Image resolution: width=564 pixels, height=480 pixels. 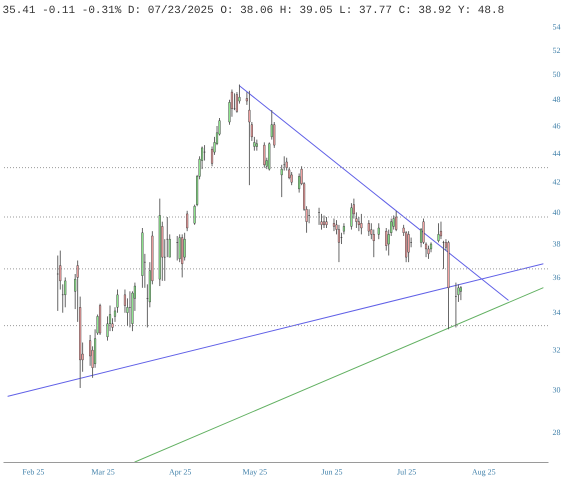 What do you see at coordinates (484, 472) in the screenshot?
I see `x-tick-label: Aug 25` at bounding box center [484, 472].